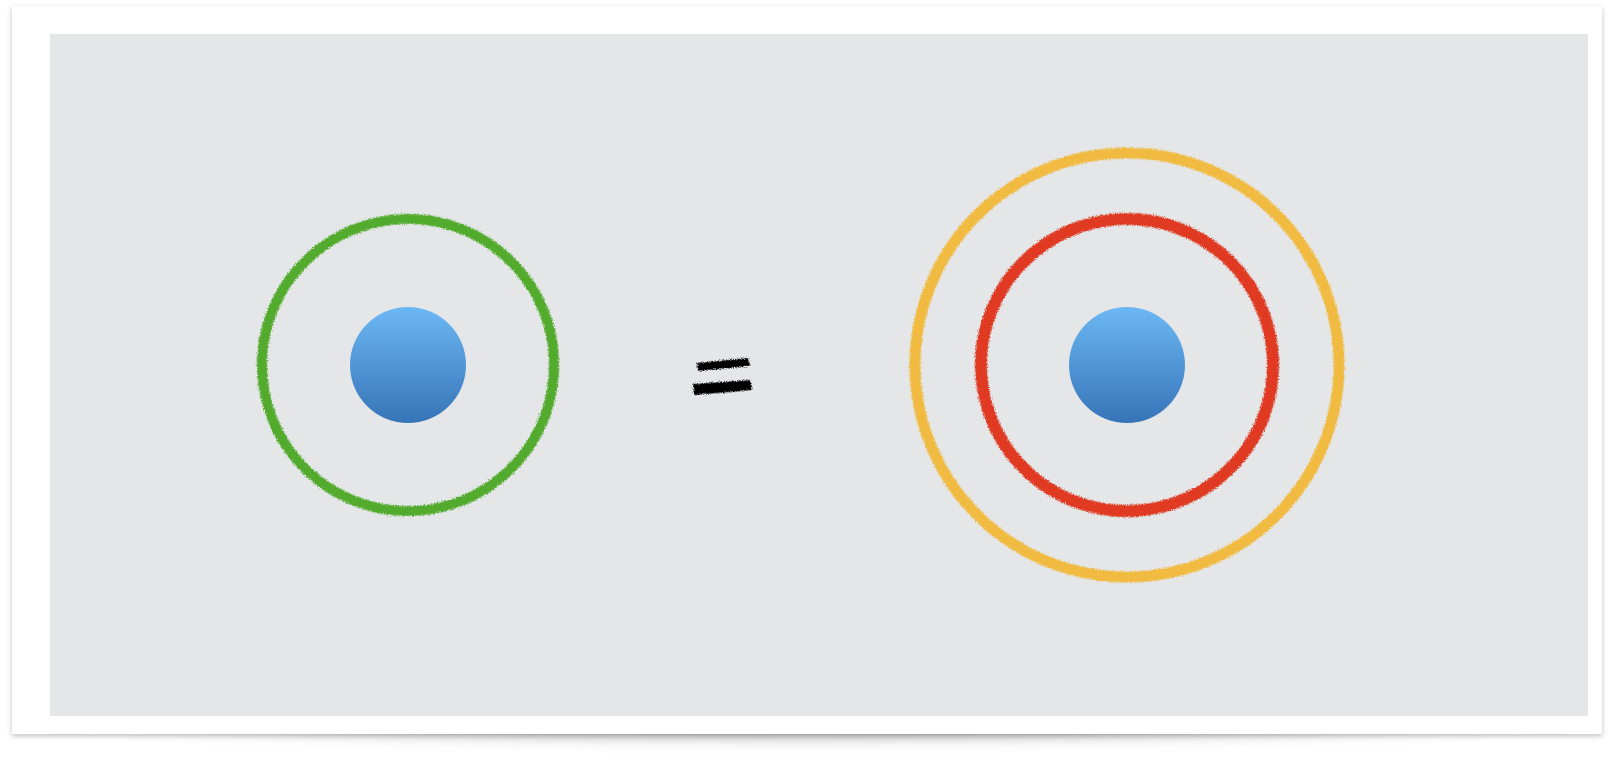 The image size is (1614, 782). I want to click on left-atom-nucleus-icon, so click(408, 365).